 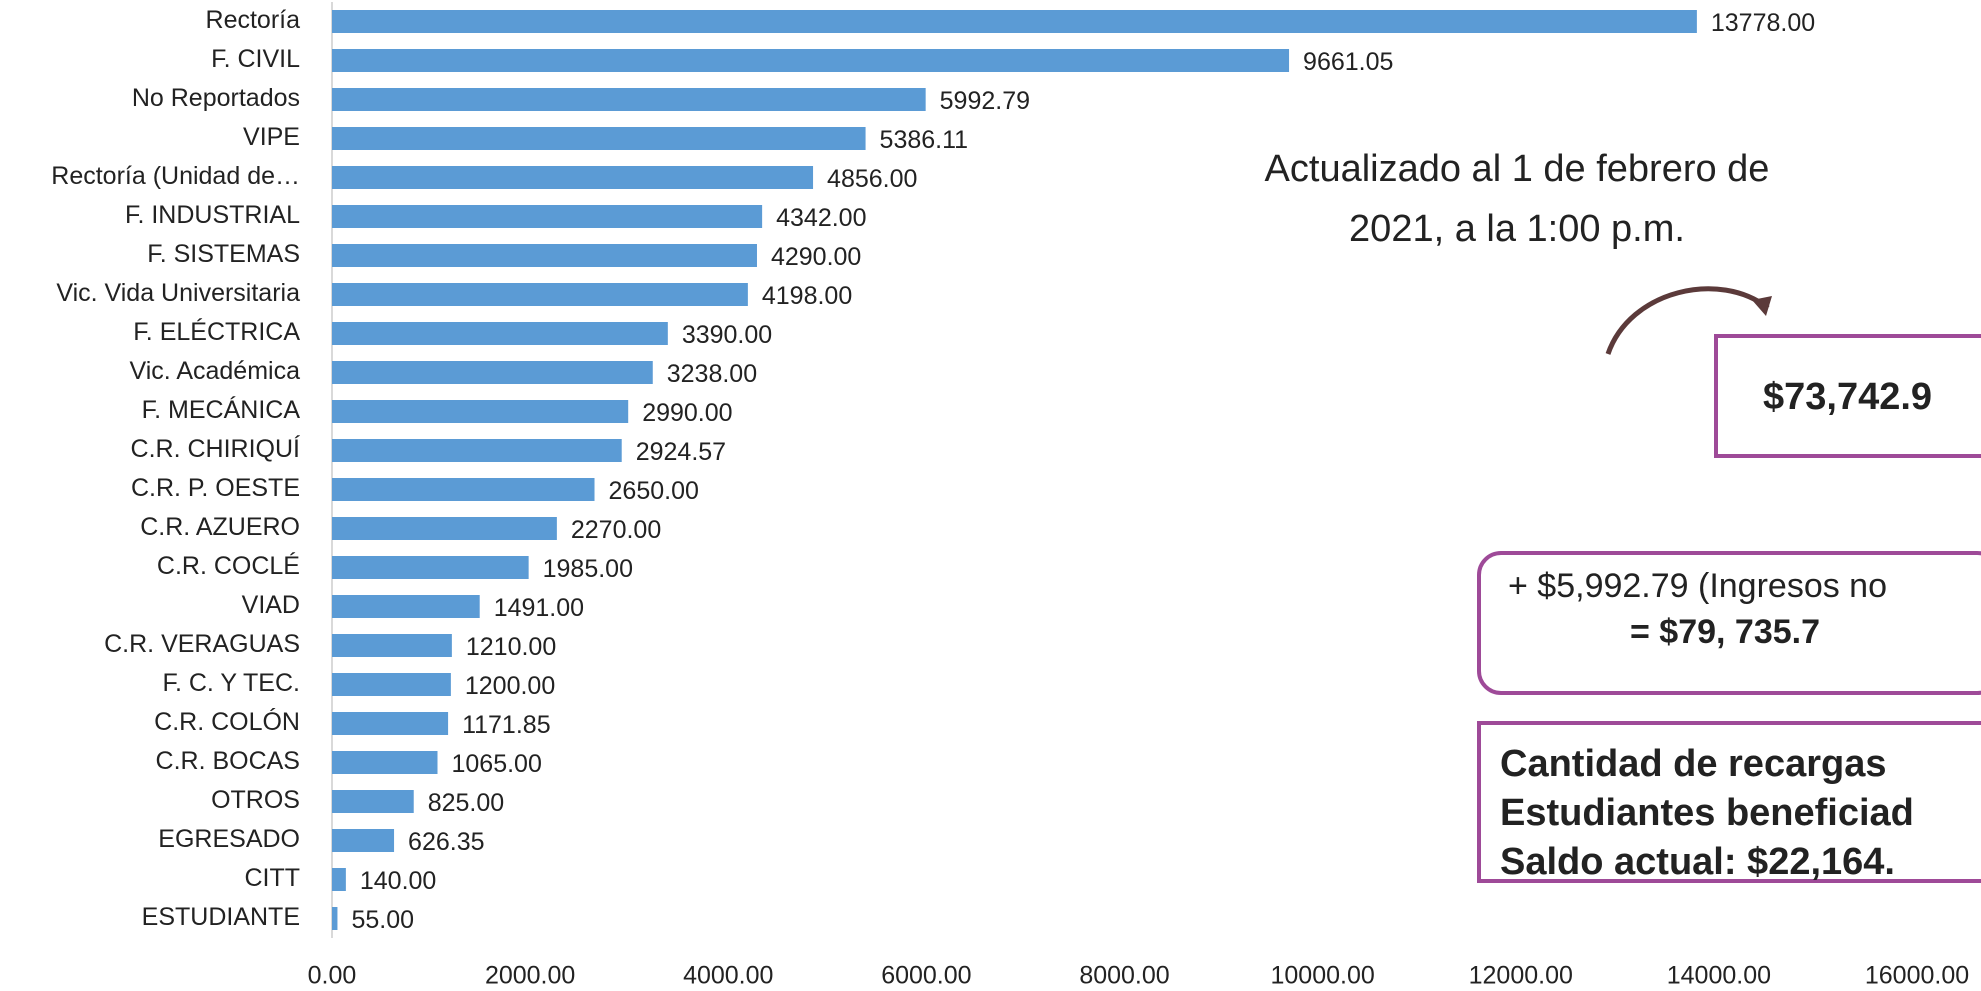 I want to click on annotation: Saldo actual: $22,164., so click(x=1697, y=862).